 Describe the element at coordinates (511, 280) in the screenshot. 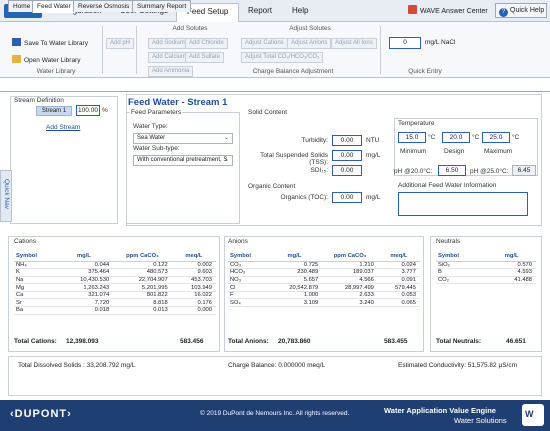

I see `ion-mg: 41.488` at that location.